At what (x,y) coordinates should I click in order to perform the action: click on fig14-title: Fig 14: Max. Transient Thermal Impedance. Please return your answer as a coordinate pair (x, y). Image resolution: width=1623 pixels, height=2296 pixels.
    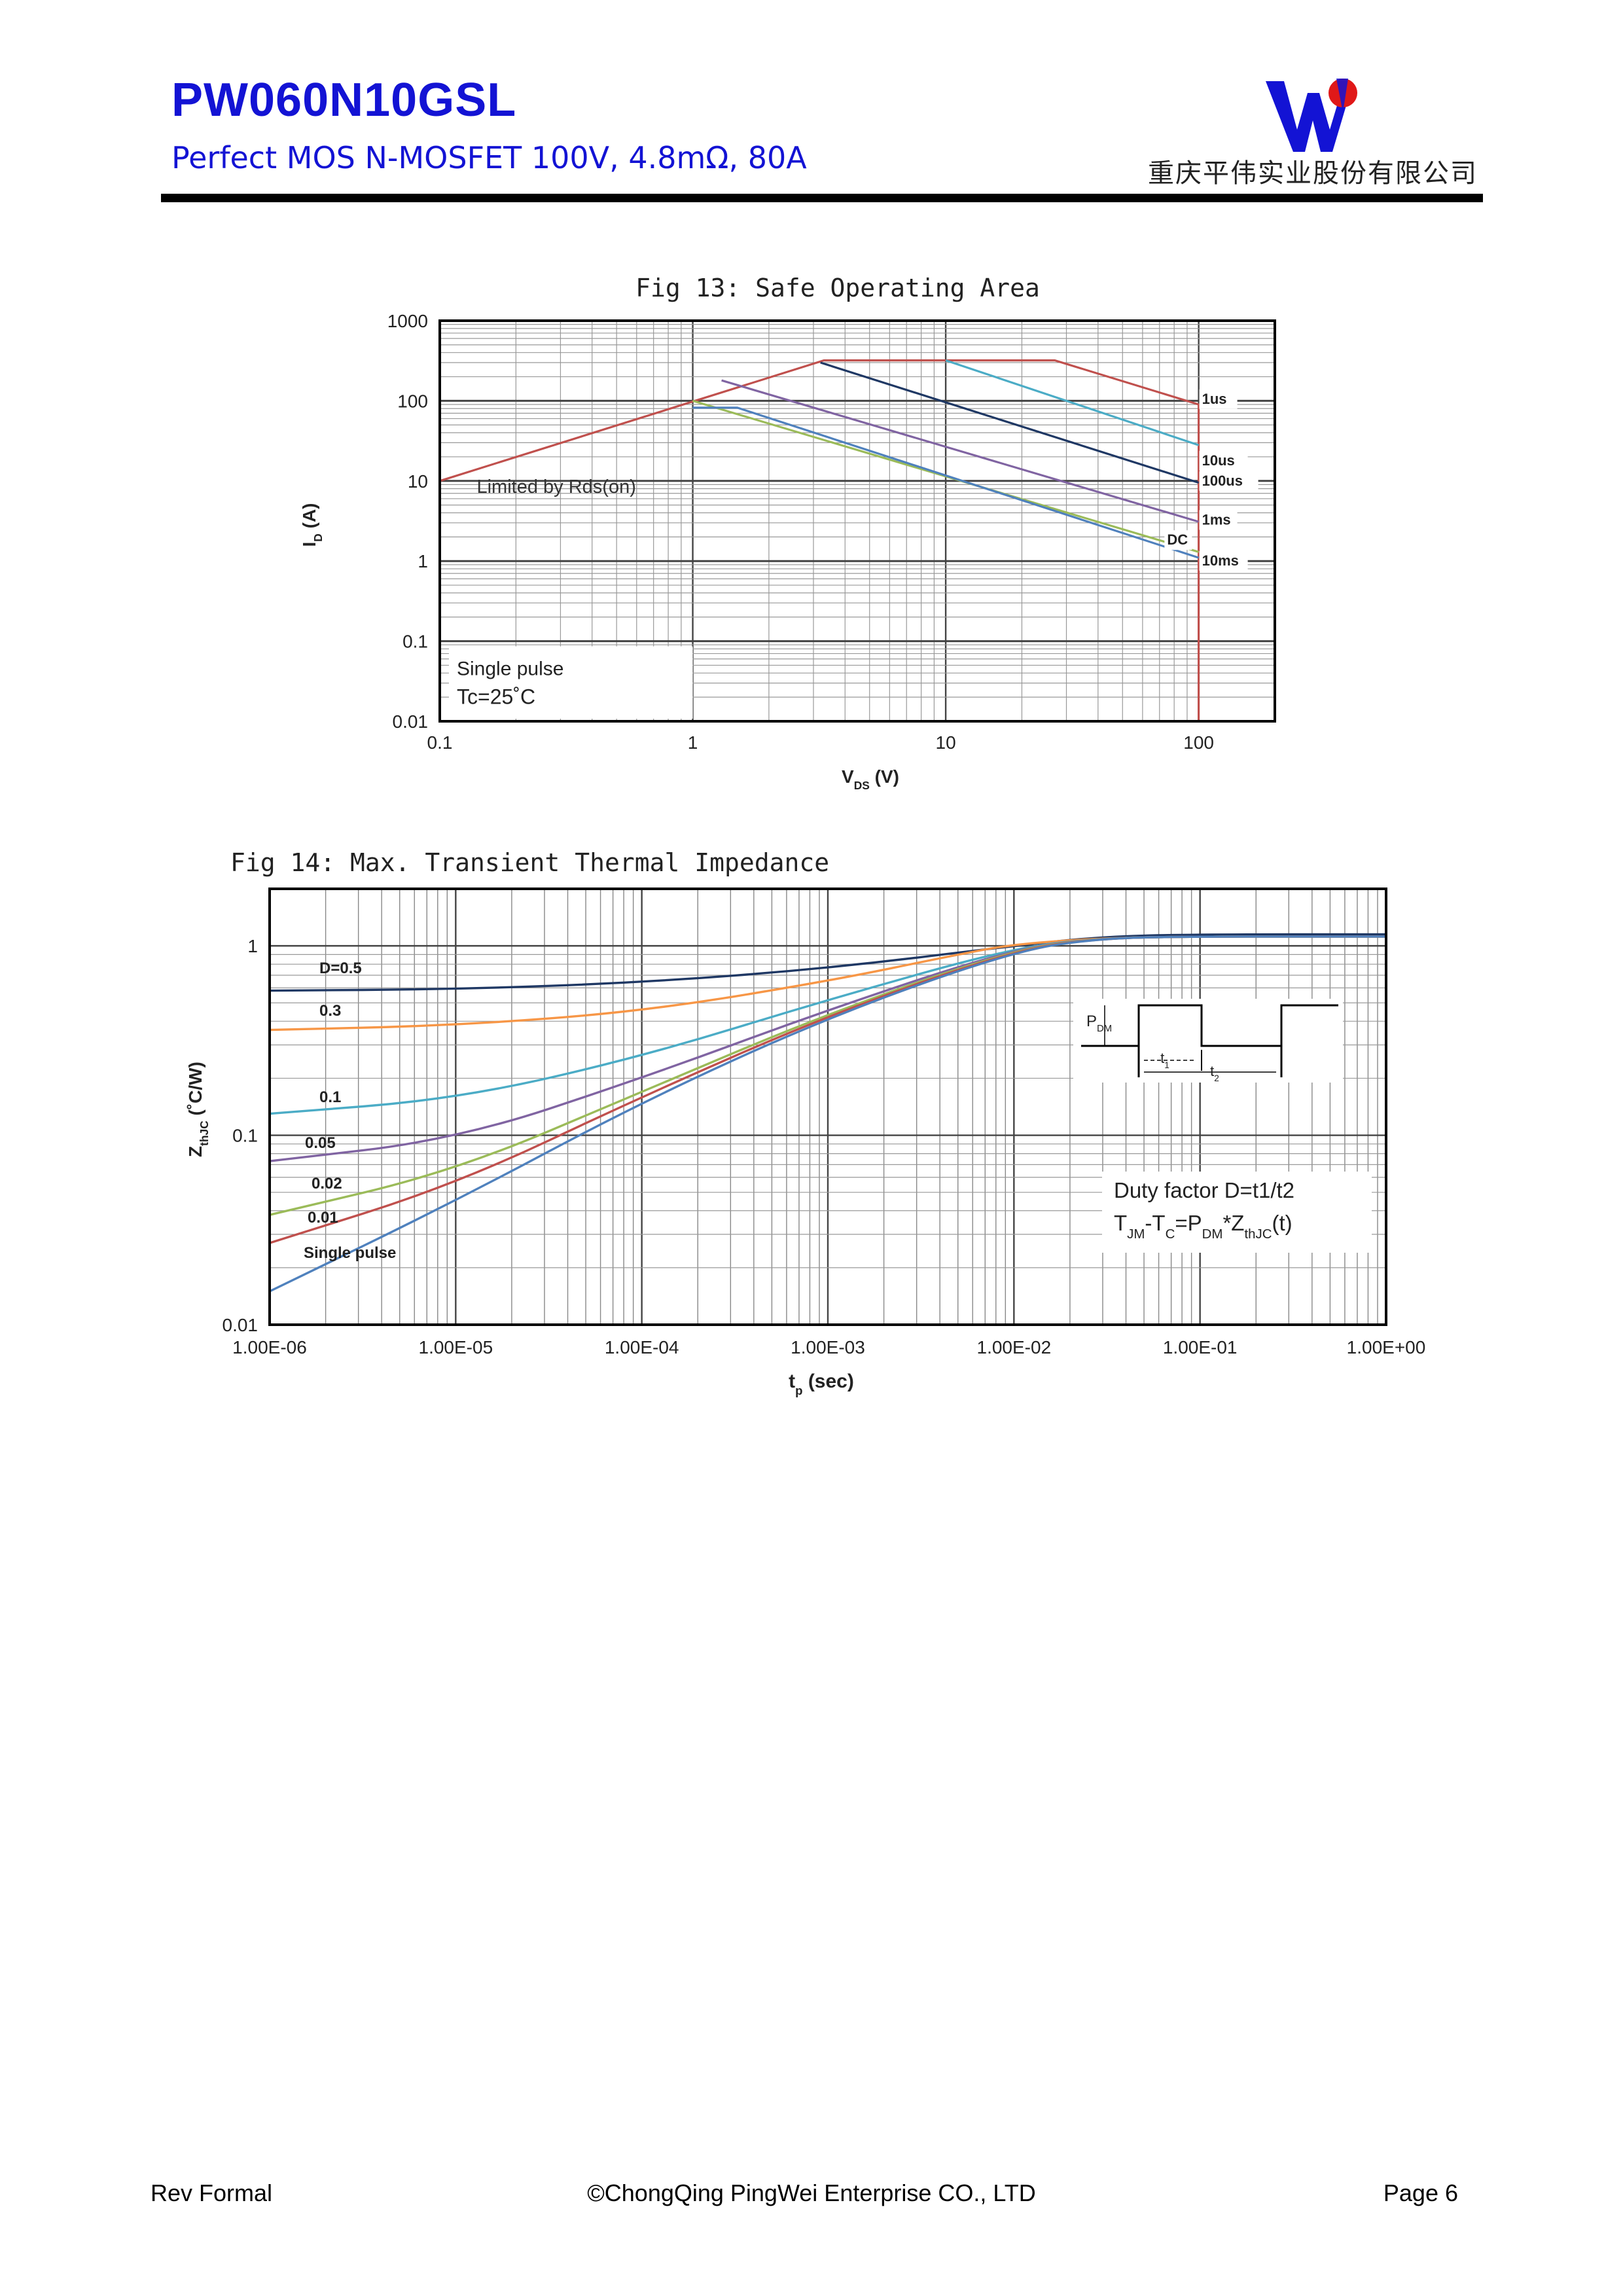
    Looking at the image, I should click on (530, 862).